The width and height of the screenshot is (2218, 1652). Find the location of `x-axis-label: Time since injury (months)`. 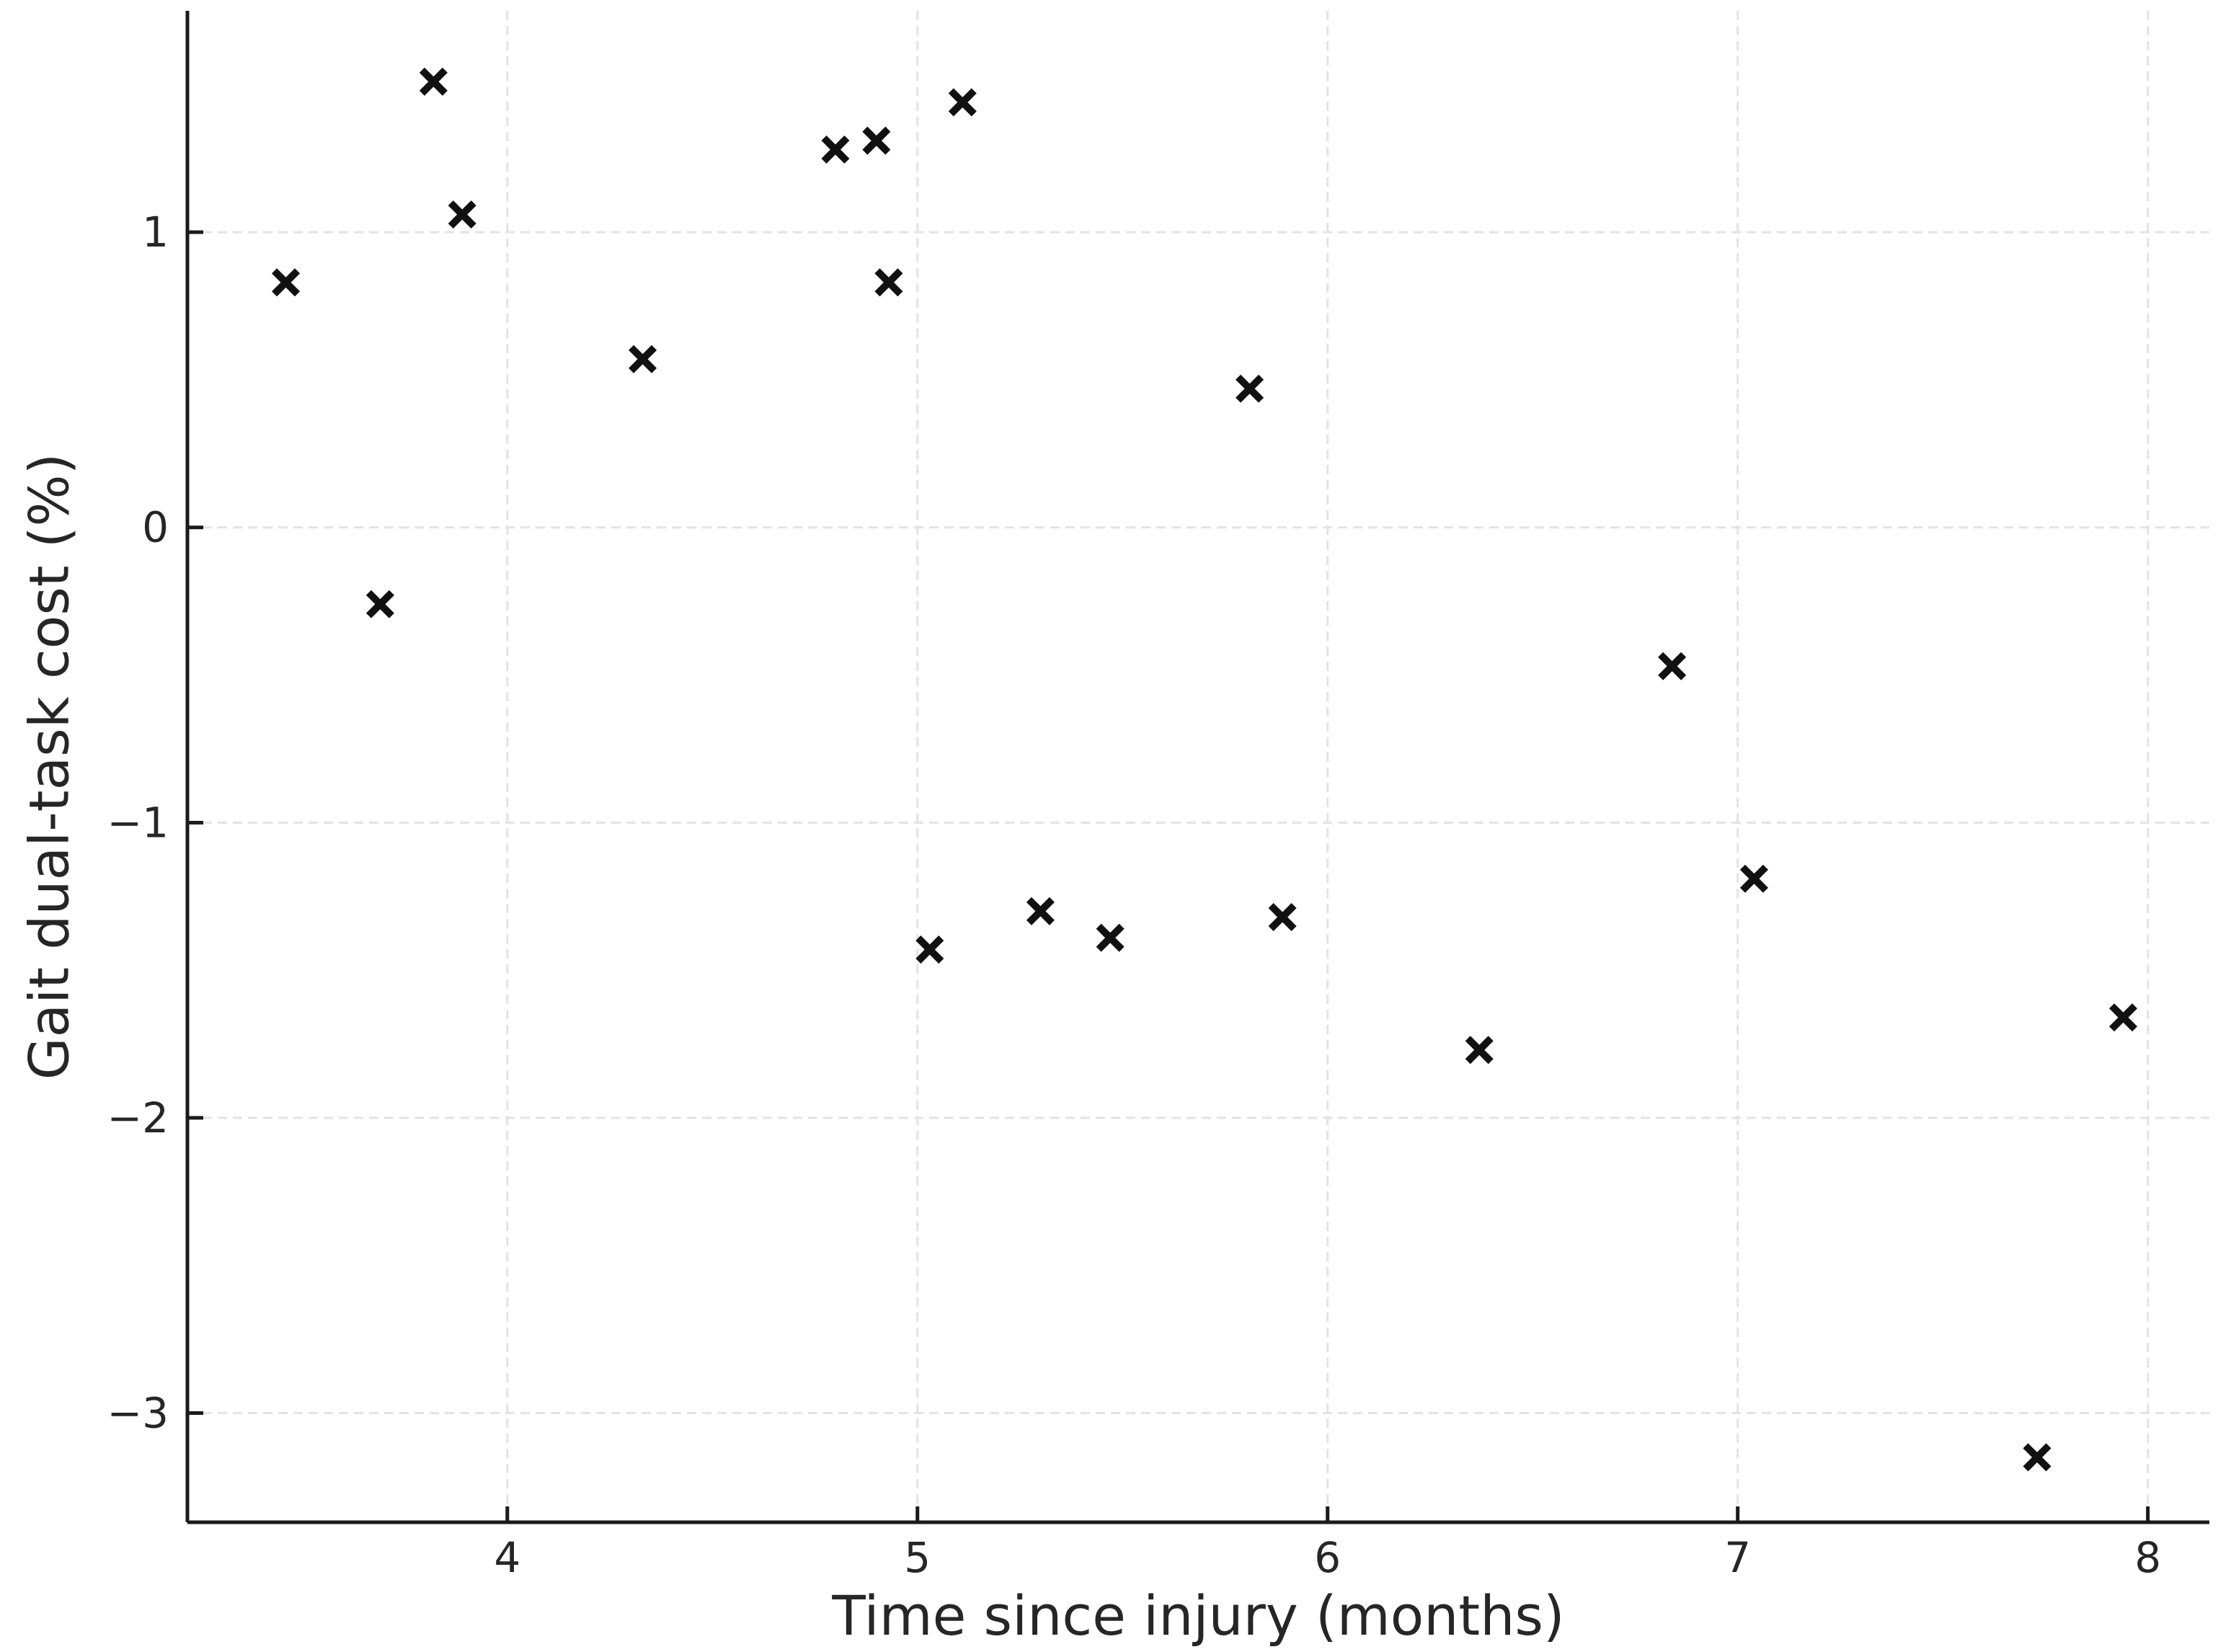

x-axis-label: Time since injury (months) is located at coordinates (1197, 1616).